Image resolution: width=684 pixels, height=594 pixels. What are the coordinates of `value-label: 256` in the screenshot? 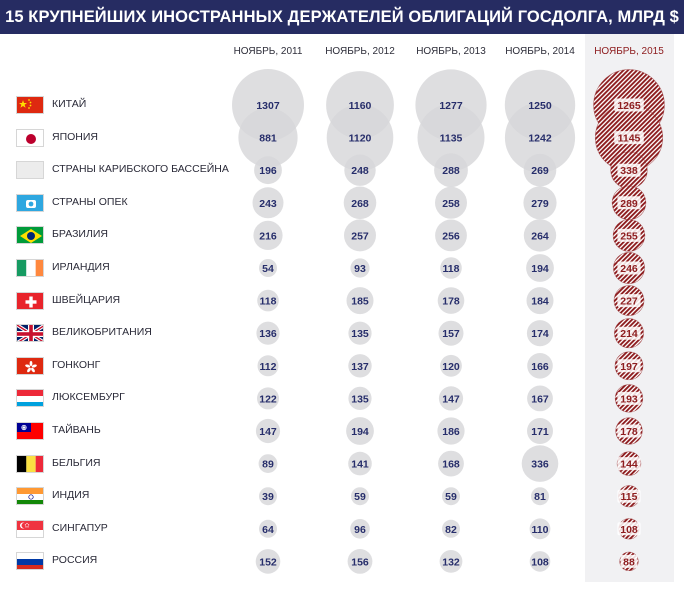 It's located at (451, 236).